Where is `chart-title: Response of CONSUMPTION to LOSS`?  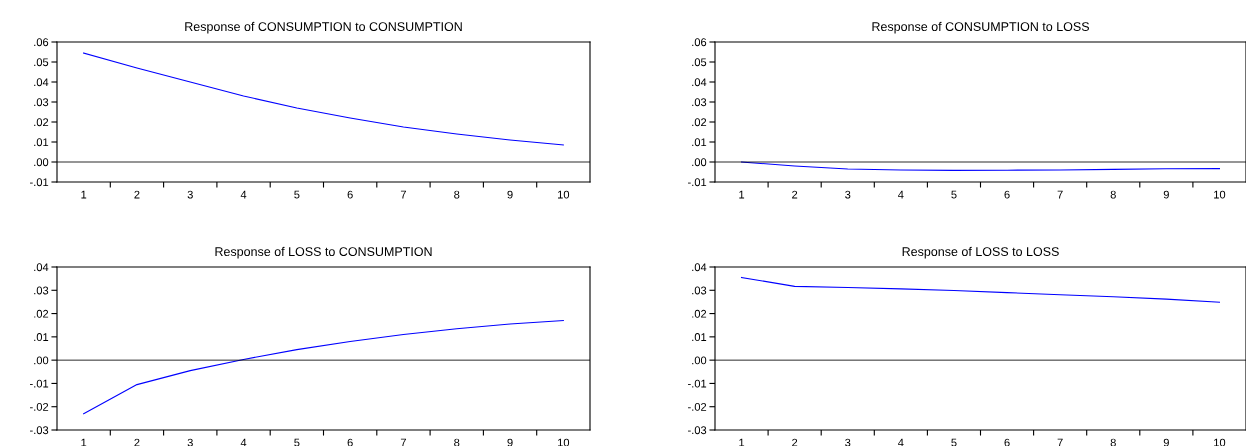 chart-title: Response of CONSUMPTION to LOSS is located at coordinates (980, 27).